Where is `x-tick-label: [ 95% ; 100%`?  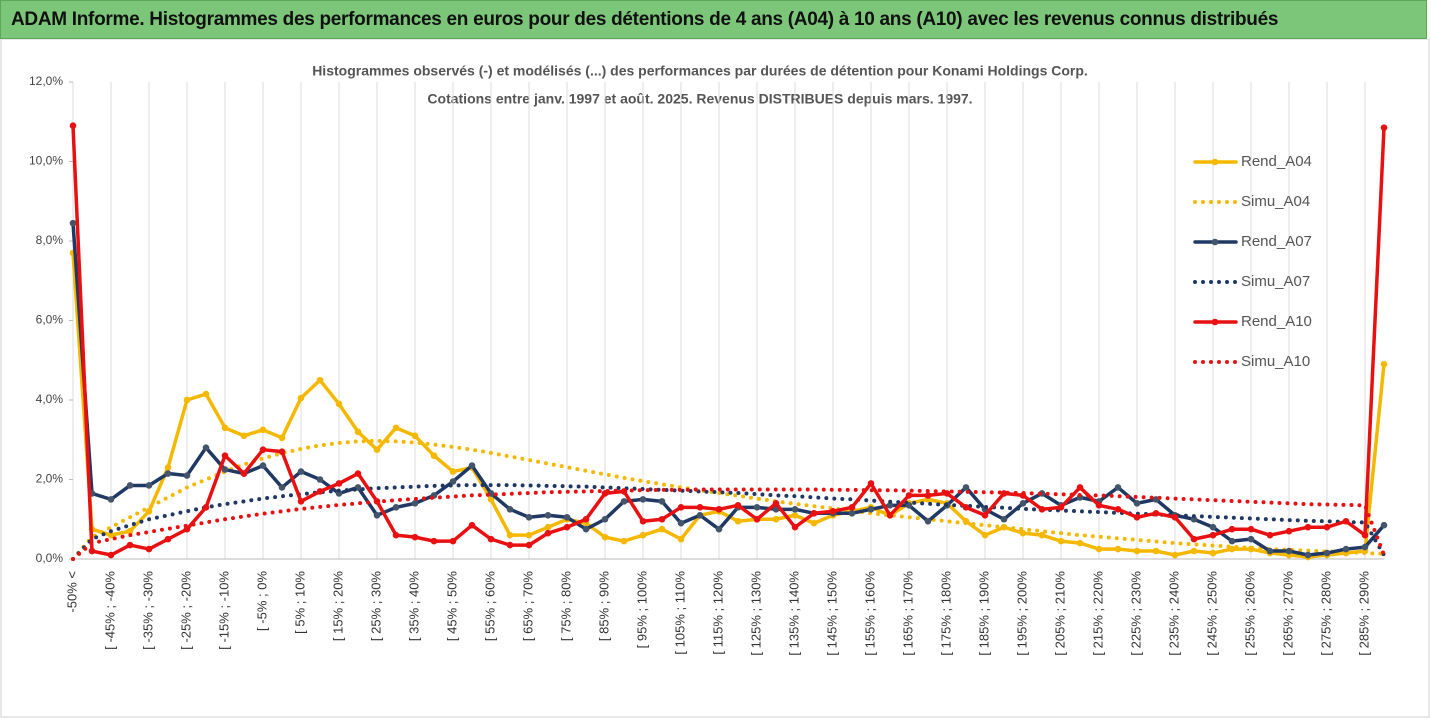 x-tick-label: [ 95% ; 100% is located at coordinates (641, 610).